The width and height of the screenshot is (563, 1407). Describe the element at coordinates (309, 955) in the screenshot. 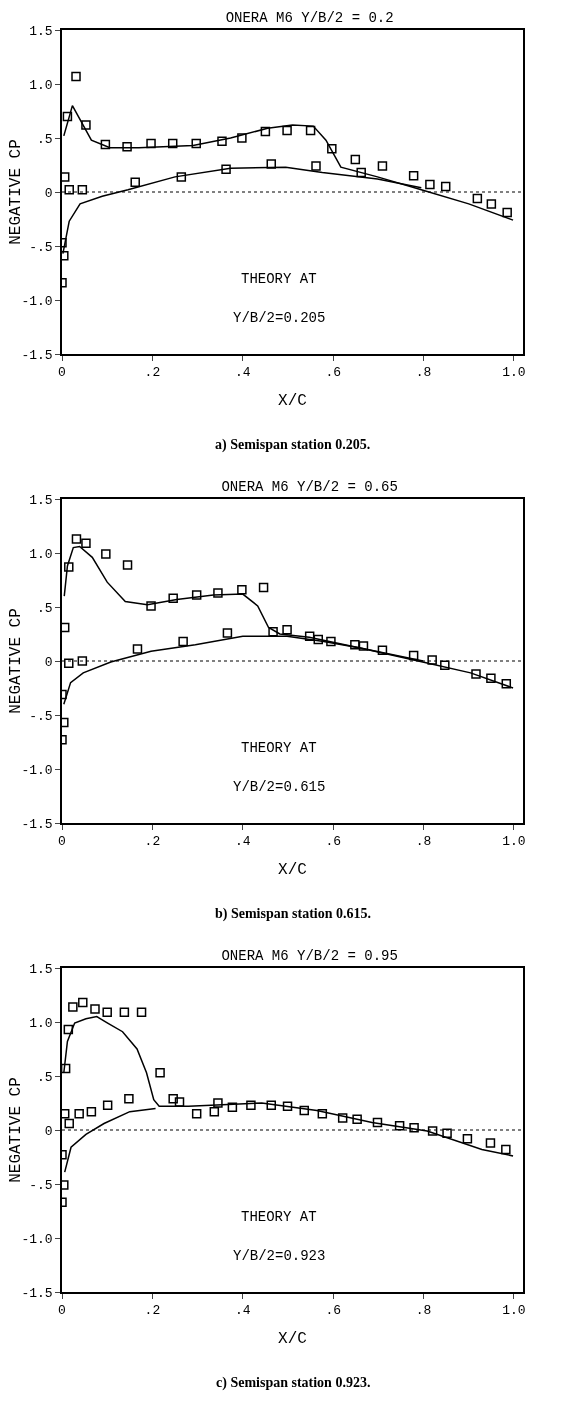

I see `chart-title: ONERA M6 Y/B/2 = 0.95` at that location.